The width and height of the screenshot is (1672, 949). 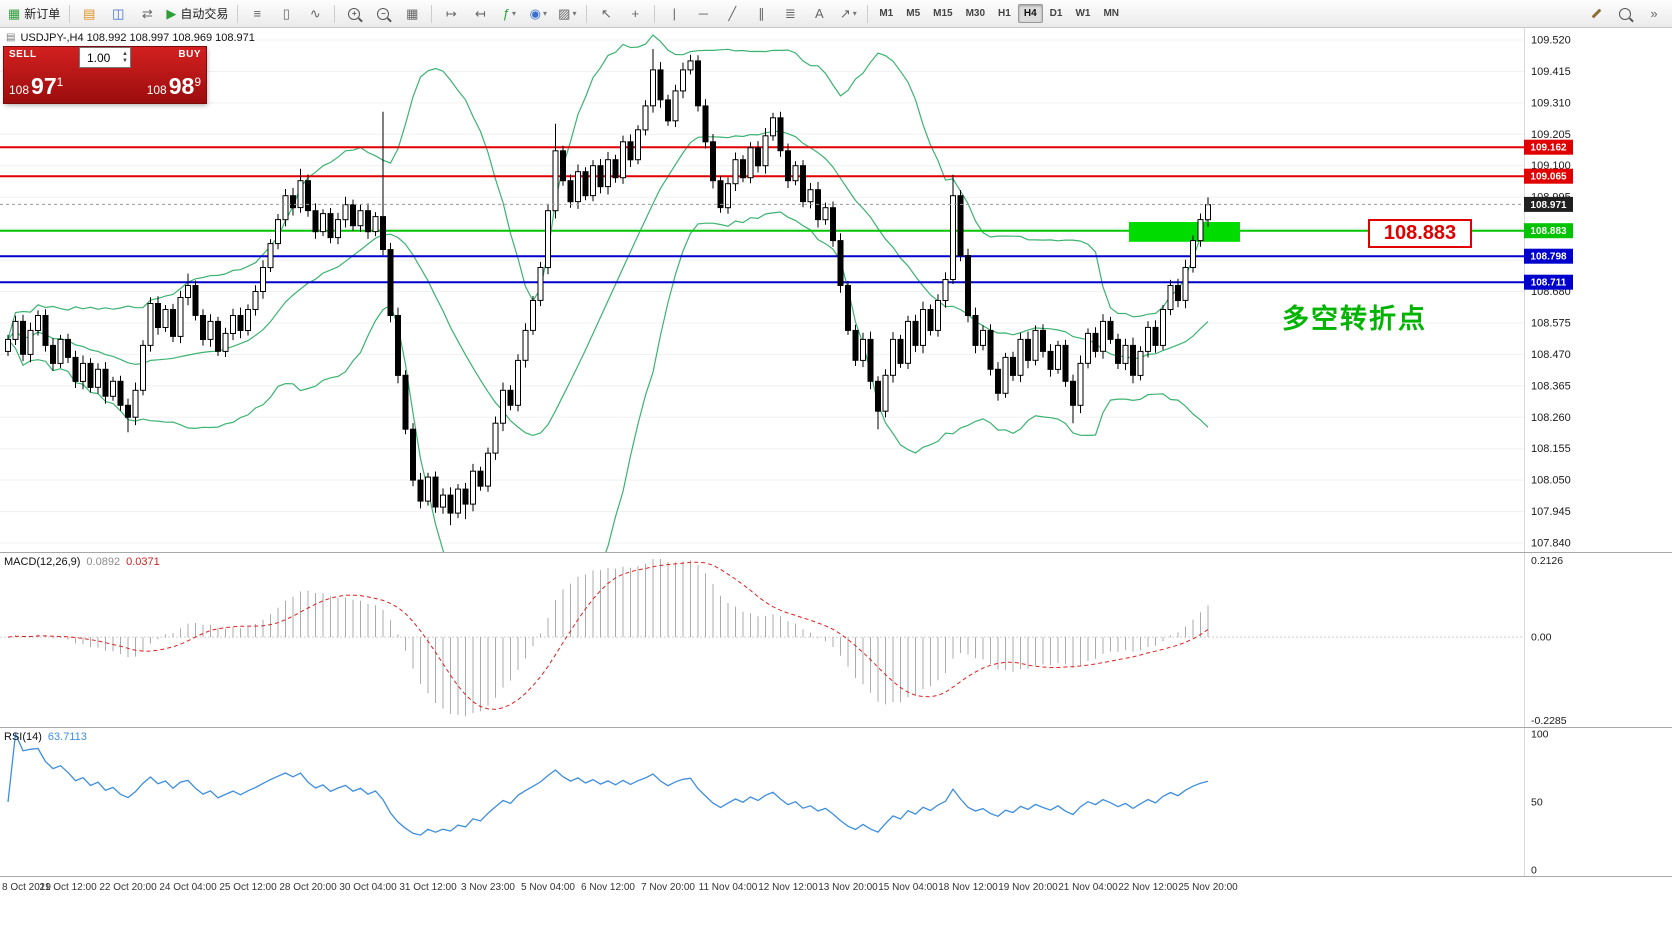 What do you see at coordinates (488, 887) in the screenshot?
I see `time-axis-label: 3 Nov 23:00` at bounding box center [488, 887].